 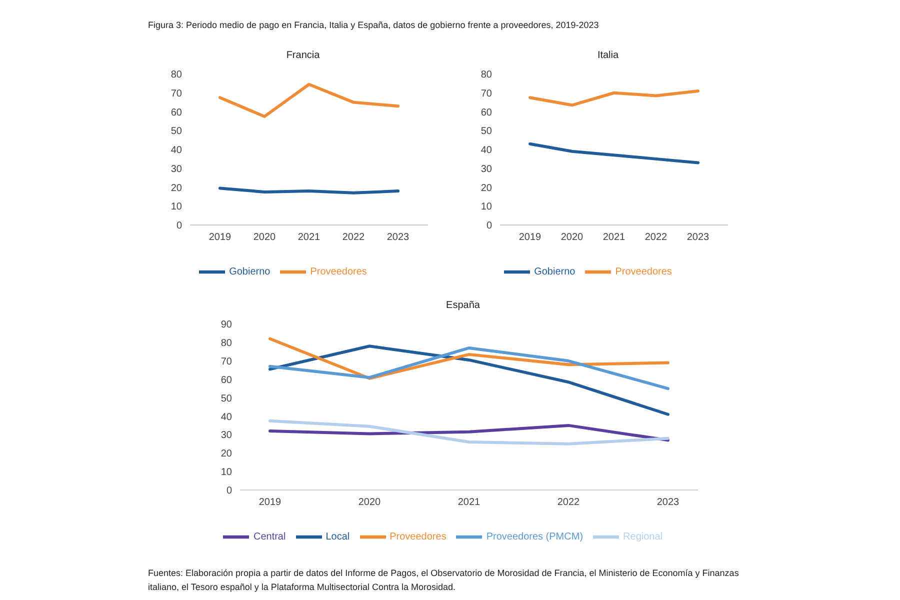 I want to click on chart-title: España, so click(x=463, y=306).